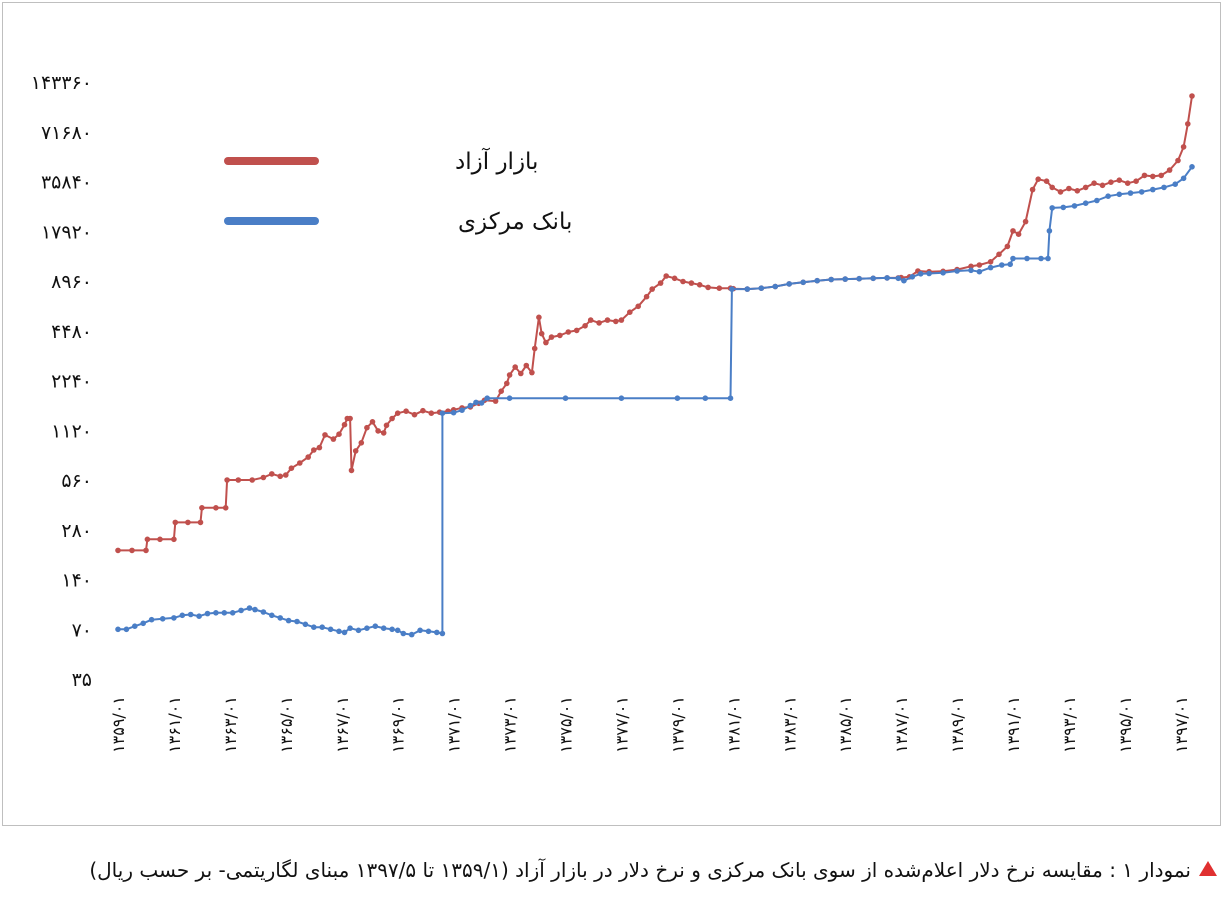 The height and width of the screenshot is (919, 1225). Describe the element at coordinates (66, 183) in the screenshot. I see `y-tick-label: ۳۵۸۴۰` at that location.